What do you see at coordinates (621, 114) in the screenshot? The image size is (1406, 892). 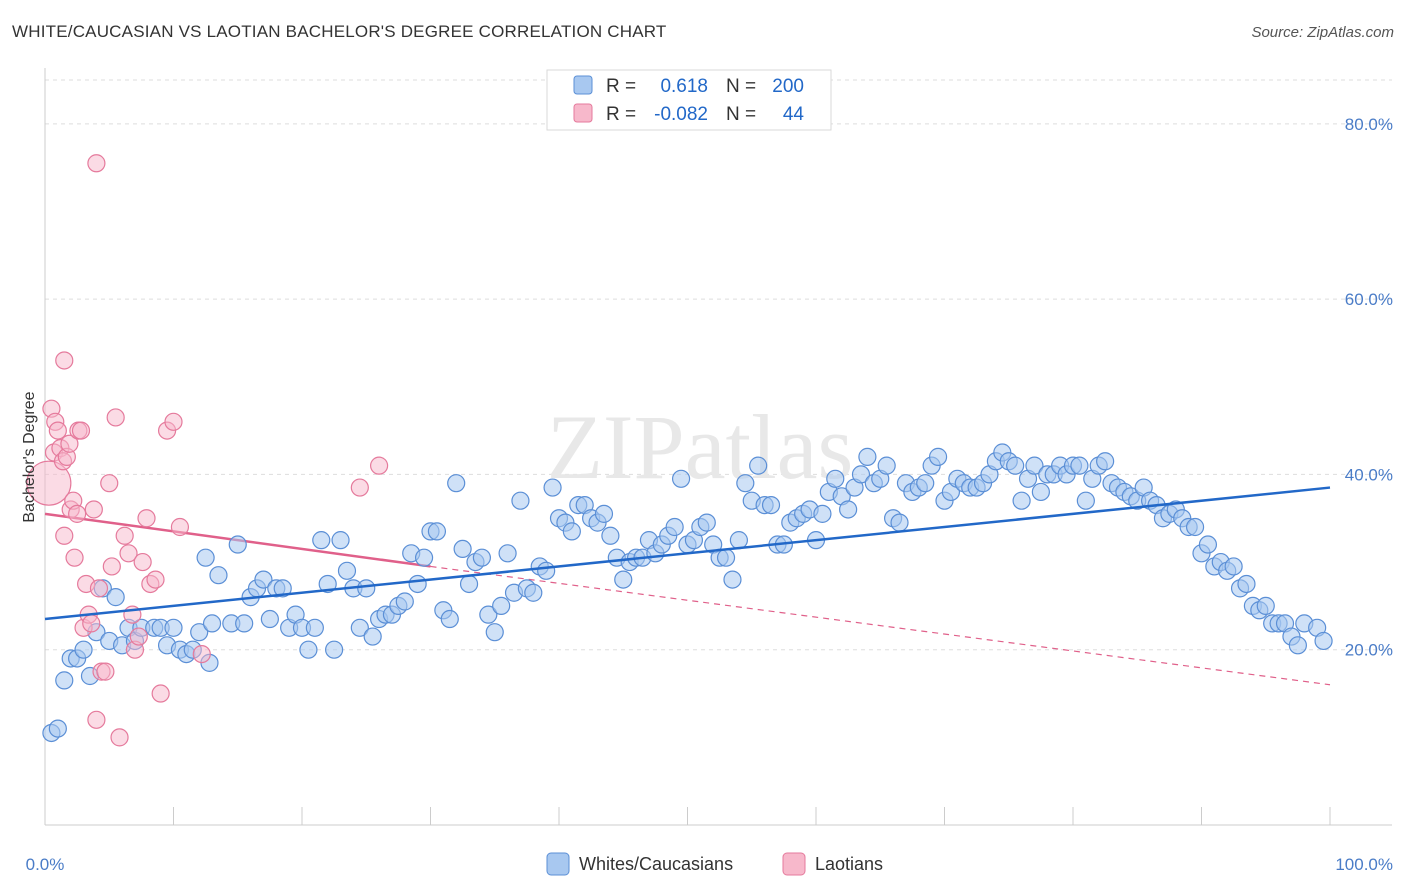 I see `stat-r-label-2: R =` at bounding box center [621, 114].